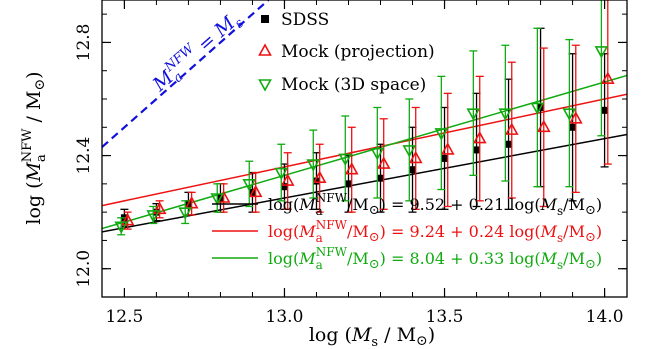  What do you see at coordinates (605, 317) in the screenshot?
I see `x-tick-label: 14.0` at bounding box center [605, 317].